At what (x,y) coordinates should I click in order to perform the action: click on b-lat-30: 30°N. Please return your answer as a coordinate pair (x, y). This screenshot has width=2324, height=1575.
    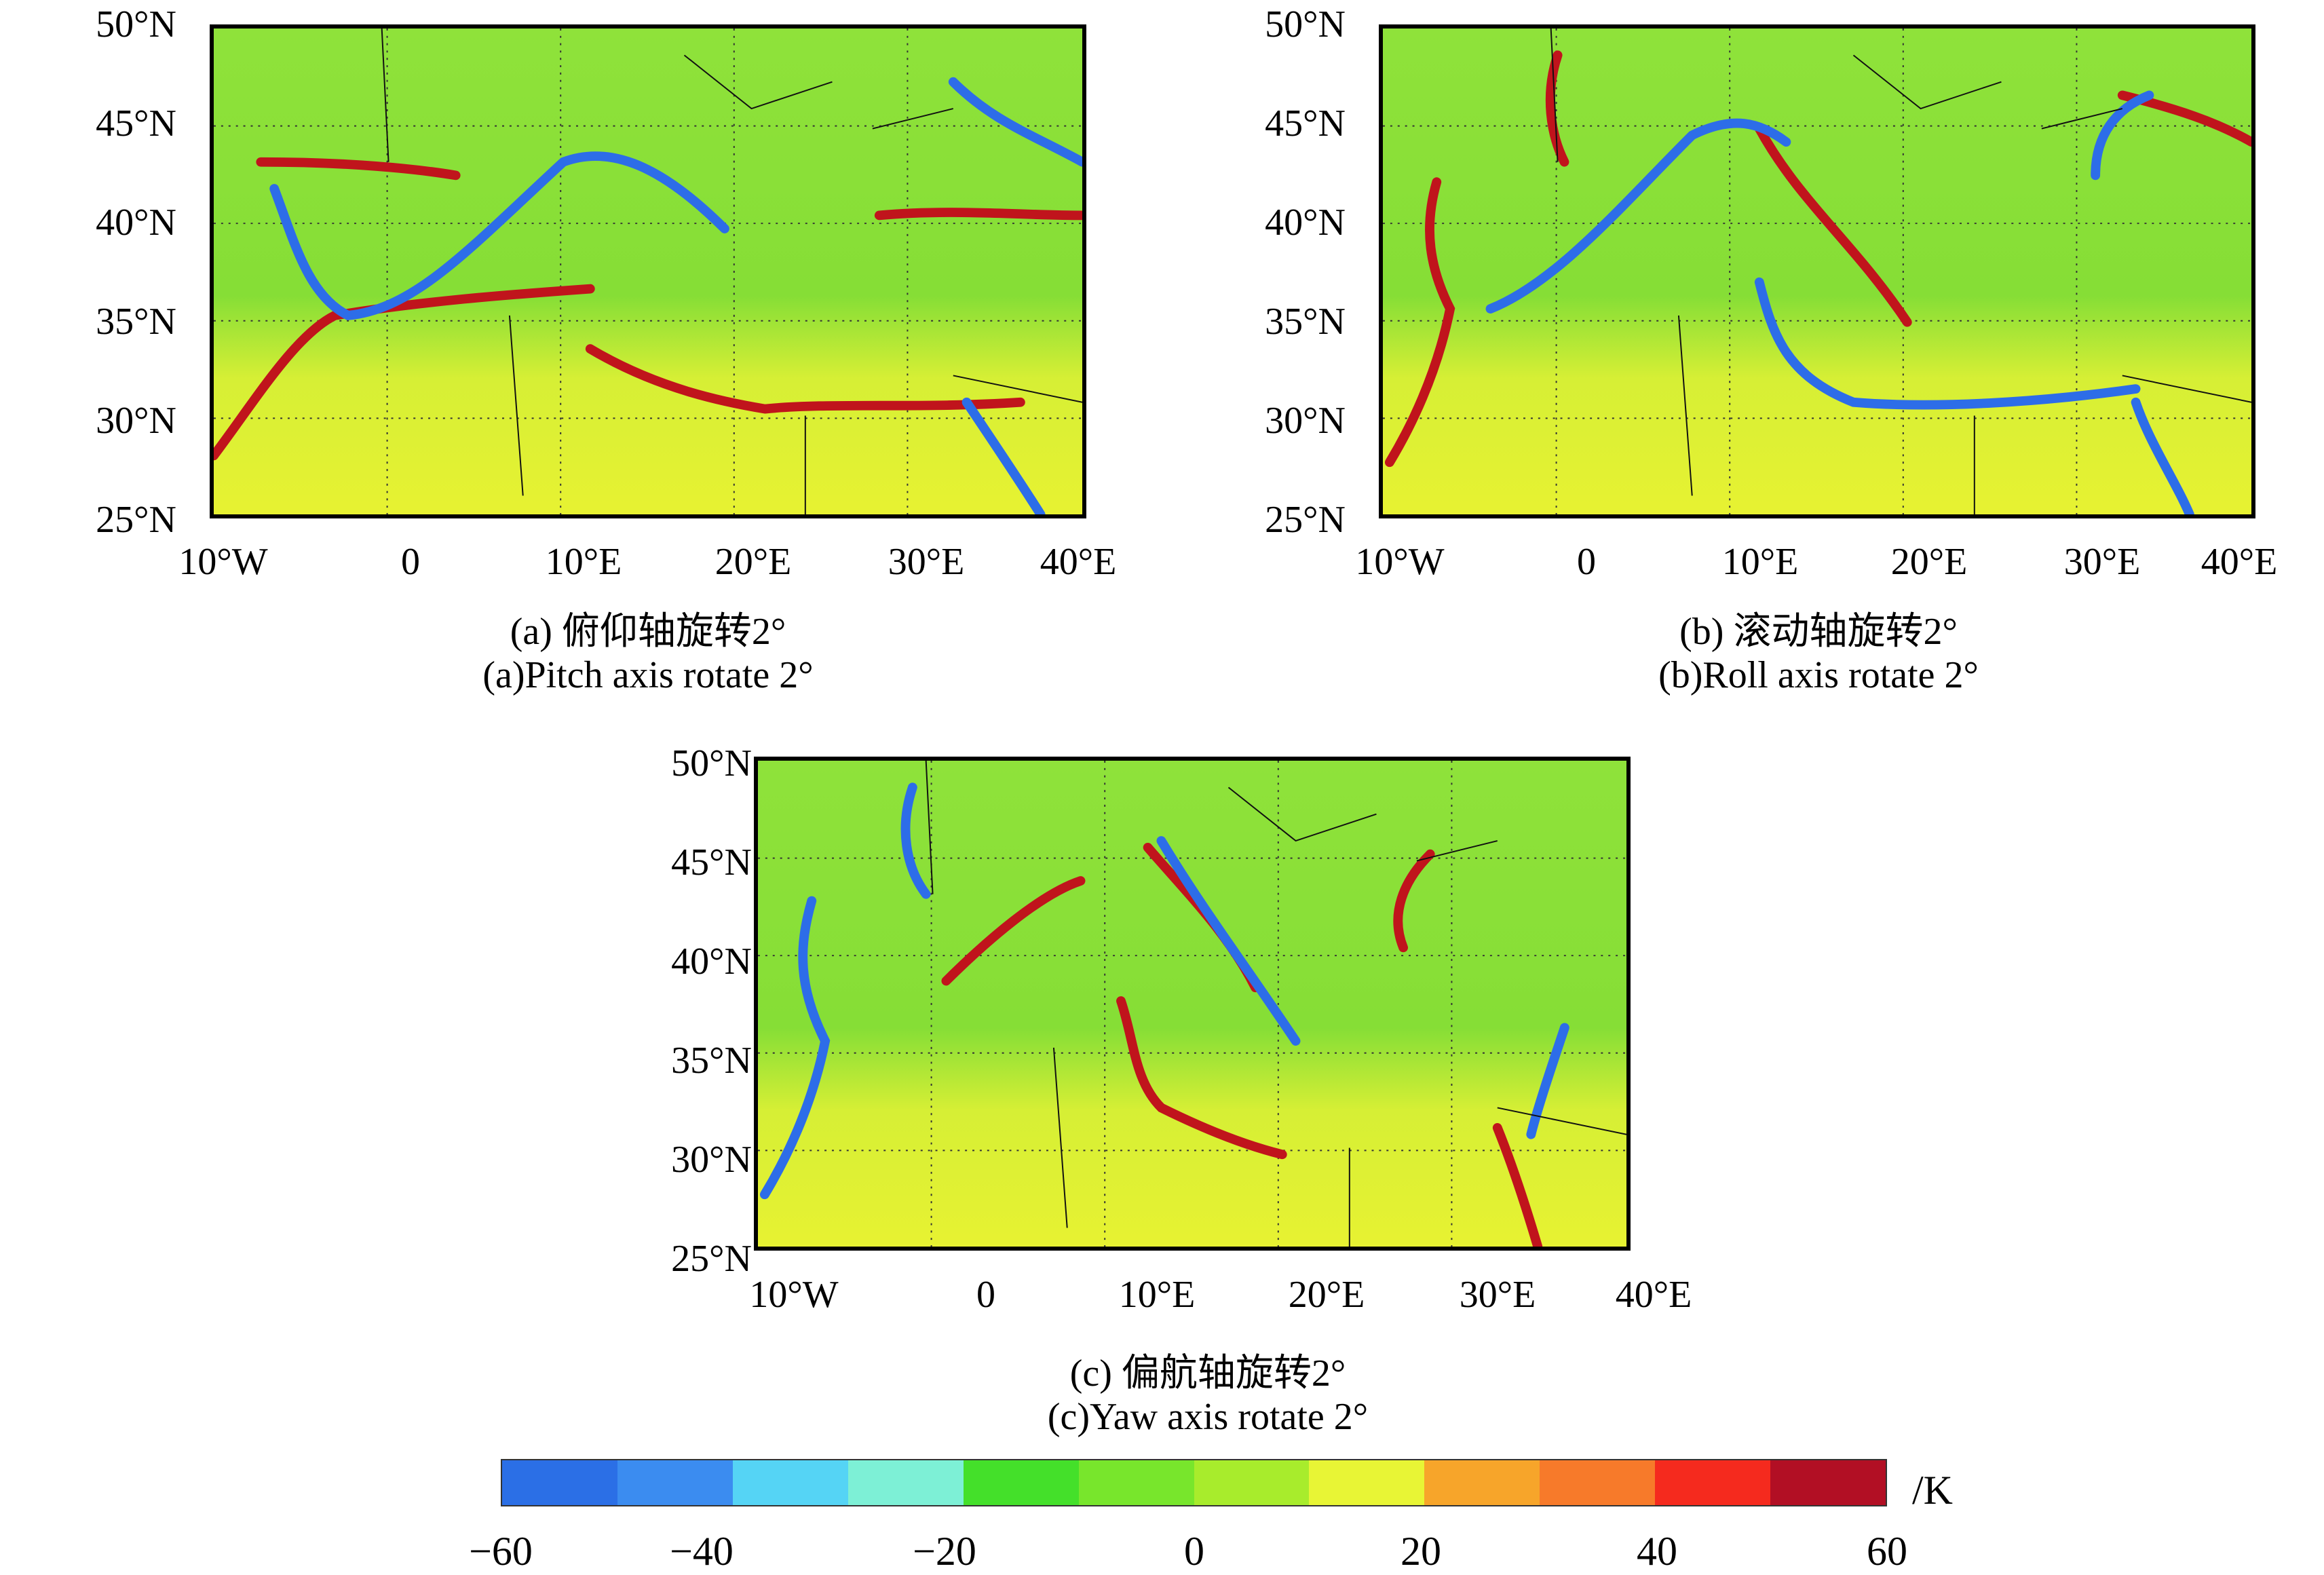
    Looking at the image, I should click on (1305, 421).